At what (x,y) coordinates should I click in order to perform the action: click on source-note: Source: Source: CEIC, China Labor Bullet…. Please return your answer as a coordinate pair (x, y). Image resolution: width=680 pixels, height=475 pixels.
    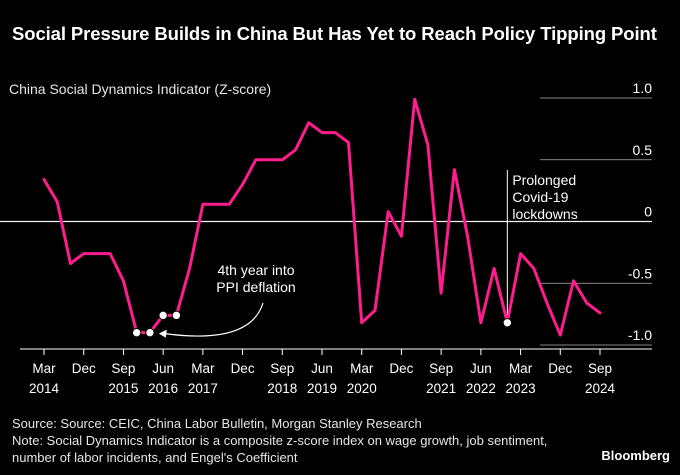
    Looking at the image, I should click on (217, 423).